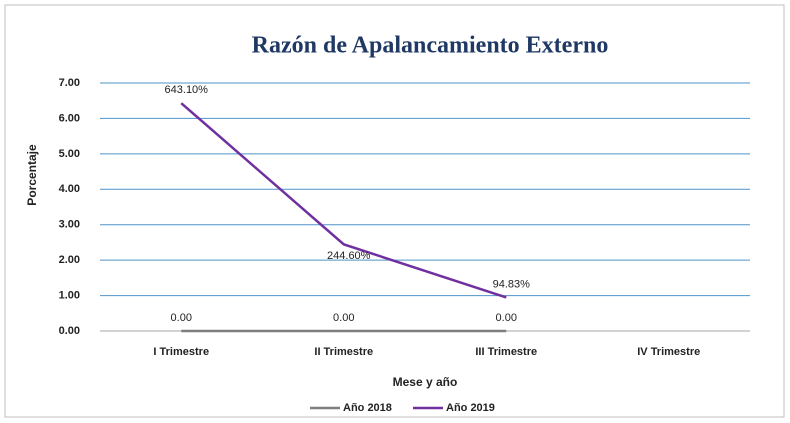  I want to click on x-tick-label: I Trimestre, so click(181, 352).